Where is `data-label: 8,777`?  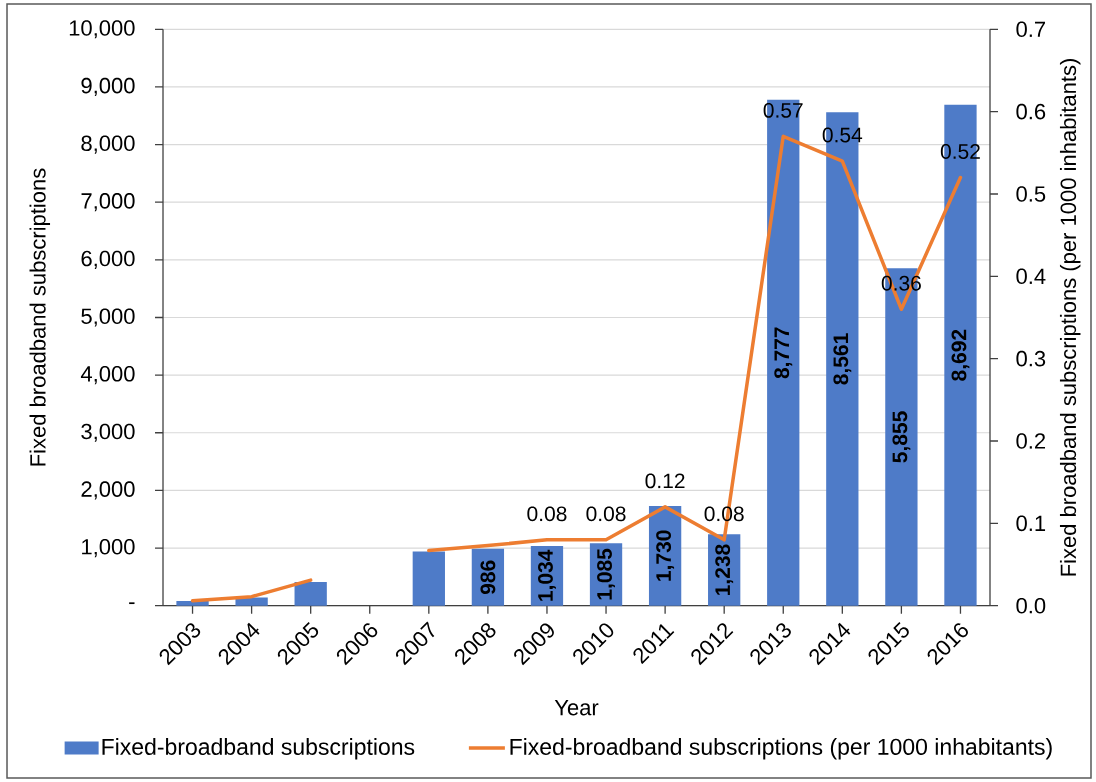 data-label: 8,777 is located at coordinates (783, 353).